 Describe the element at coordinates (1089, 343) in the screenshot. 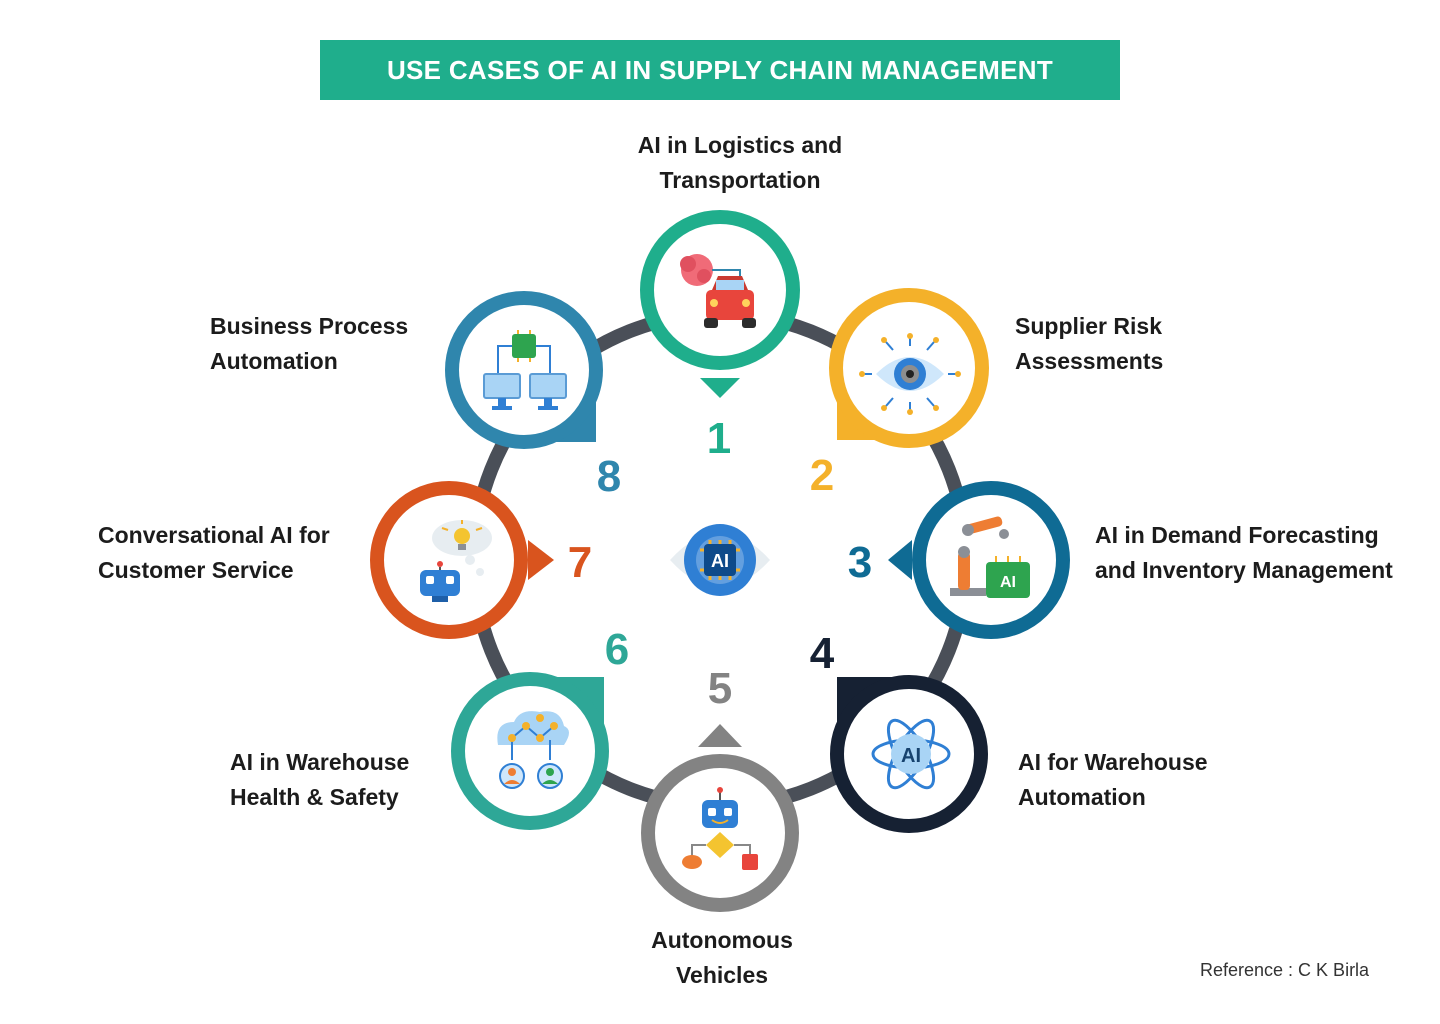

I see `use-case-label-2: Supplier Risk Assessments` at that location.